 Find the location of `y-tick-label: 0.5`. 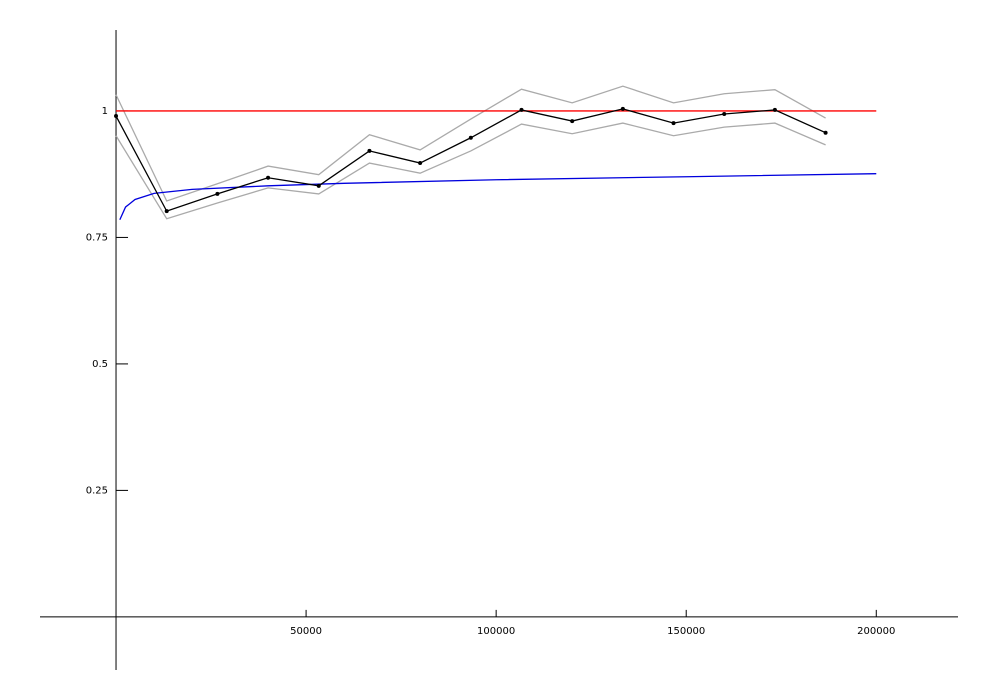

y-tick-label: 0.5 is located at coordinates (100, 364).